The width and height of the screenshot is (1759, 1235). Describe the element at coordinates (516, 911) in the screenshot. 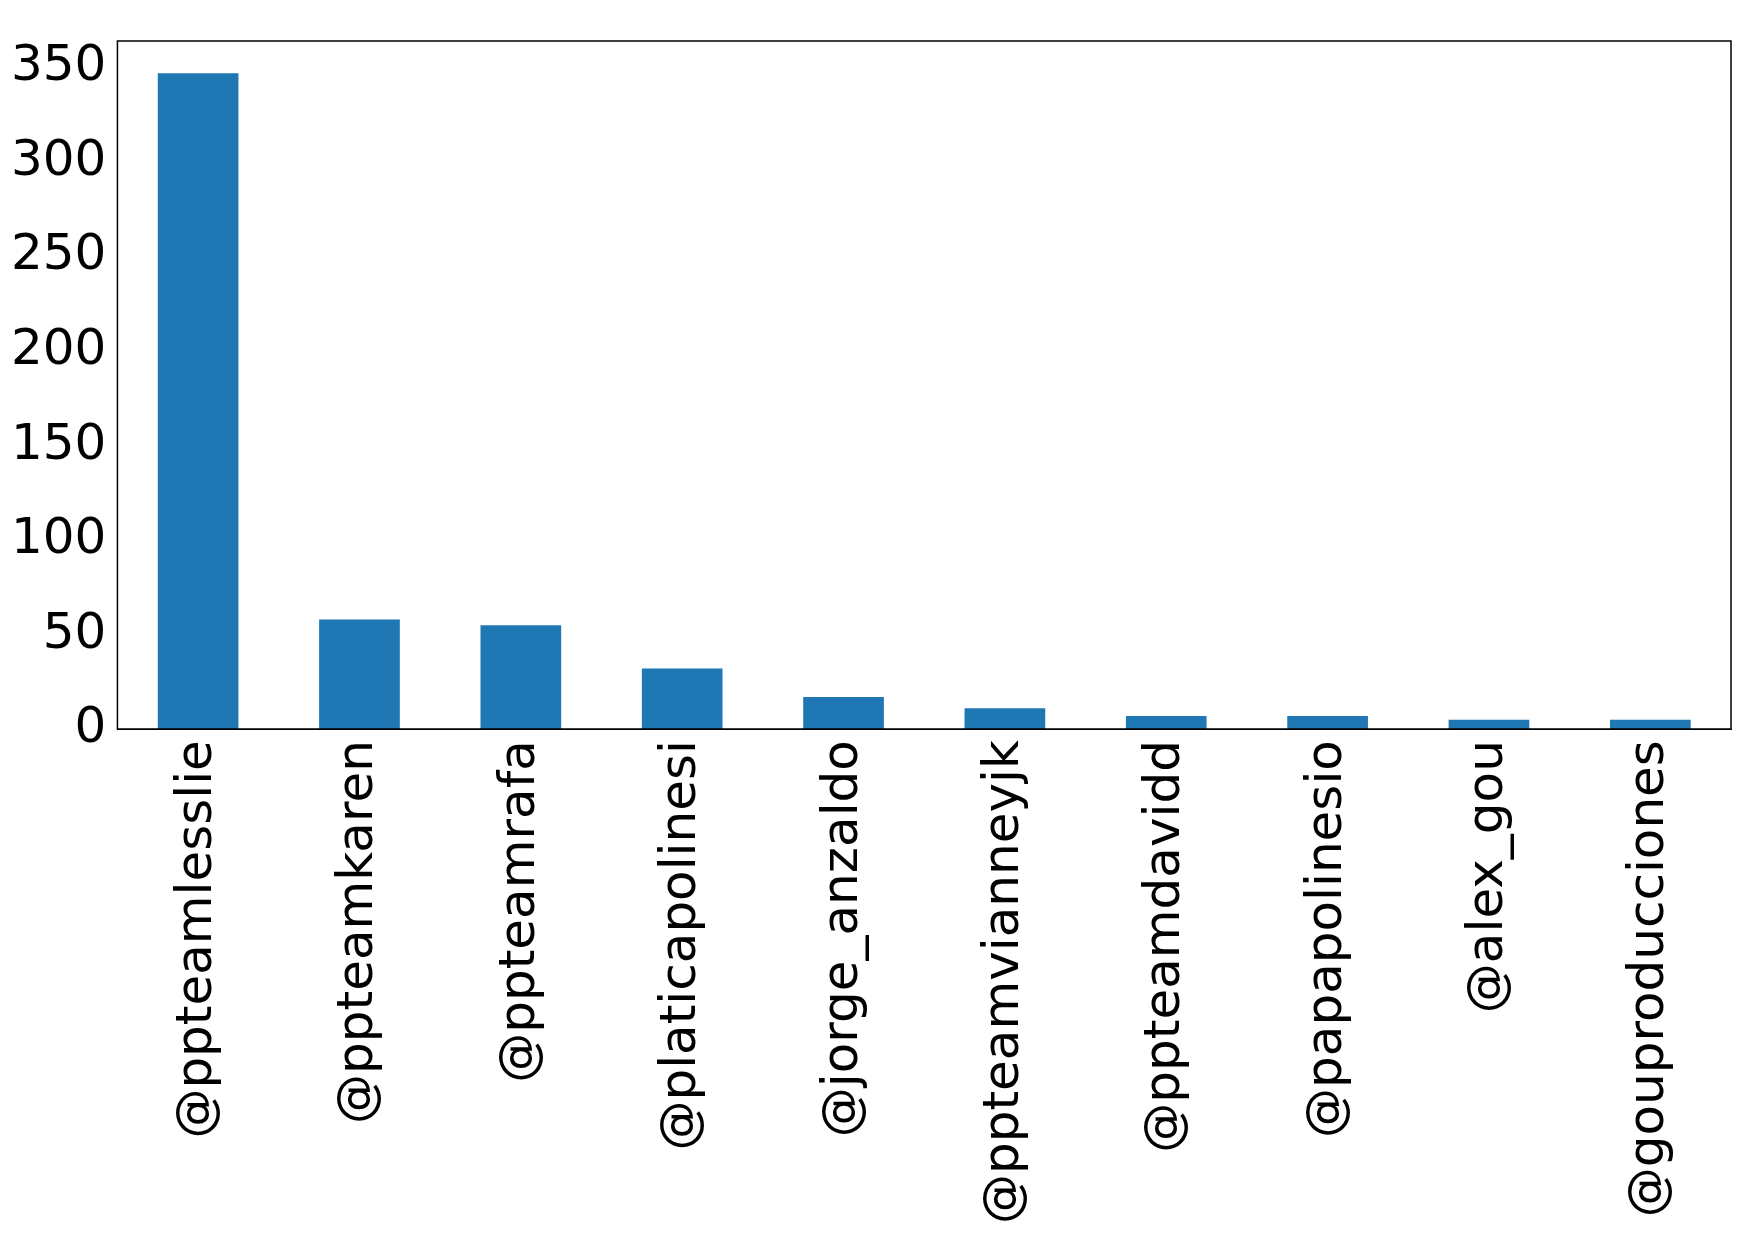

I see `x-tick-label: @ppteamrafa` at that location.